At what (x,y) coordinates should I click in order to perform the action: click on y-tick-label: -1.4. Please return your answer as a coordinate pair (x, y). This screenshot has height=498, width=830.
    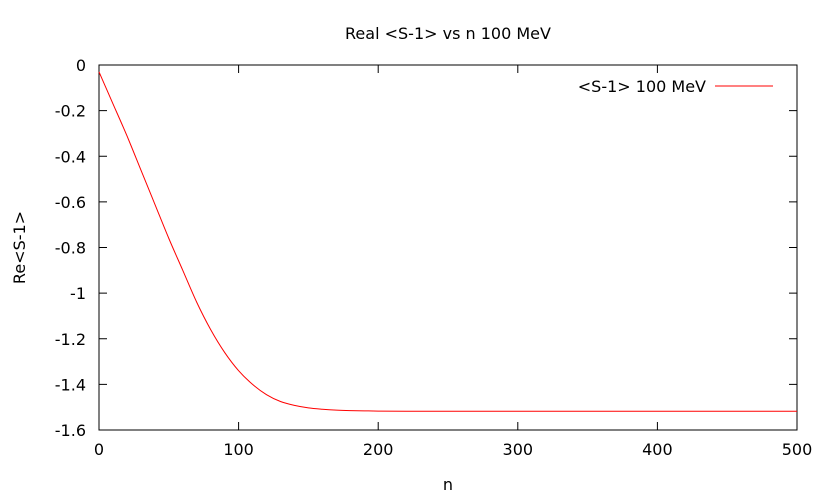
    Looking at the image, I should click on (70, 384).